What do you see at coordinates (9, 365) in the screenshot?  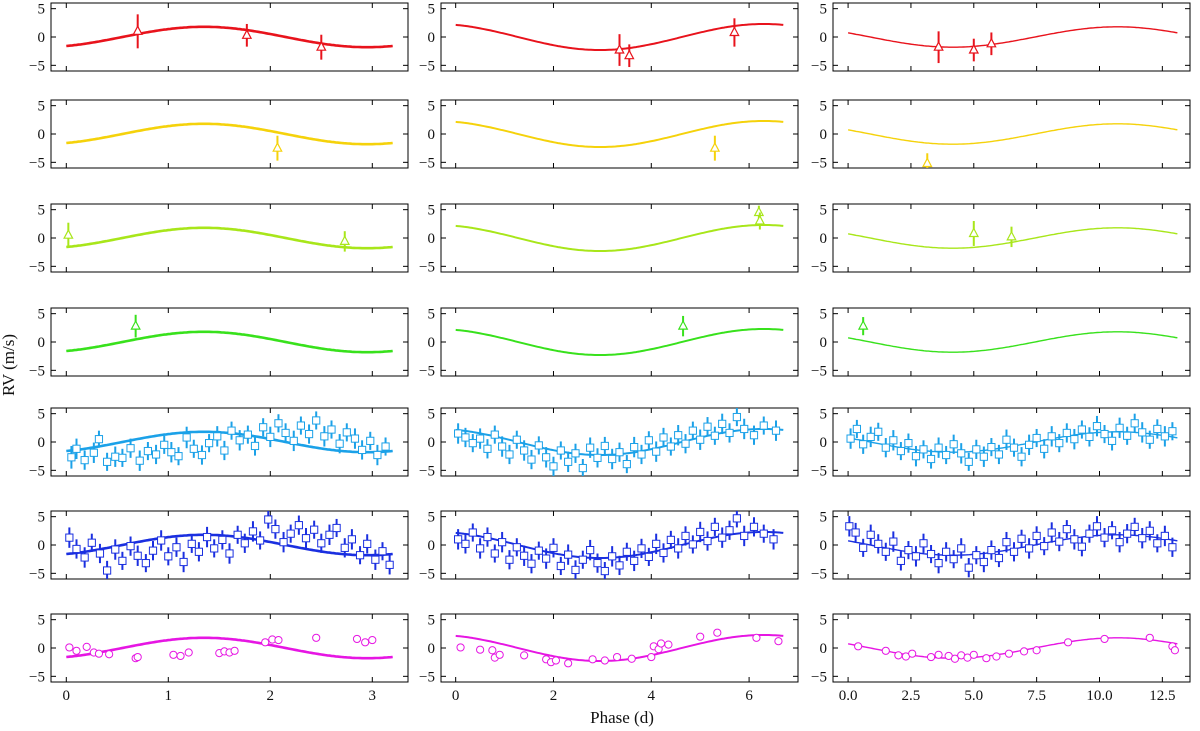 I see `y-axis-title: RV (m/s)` at bounding box center [9, 365].